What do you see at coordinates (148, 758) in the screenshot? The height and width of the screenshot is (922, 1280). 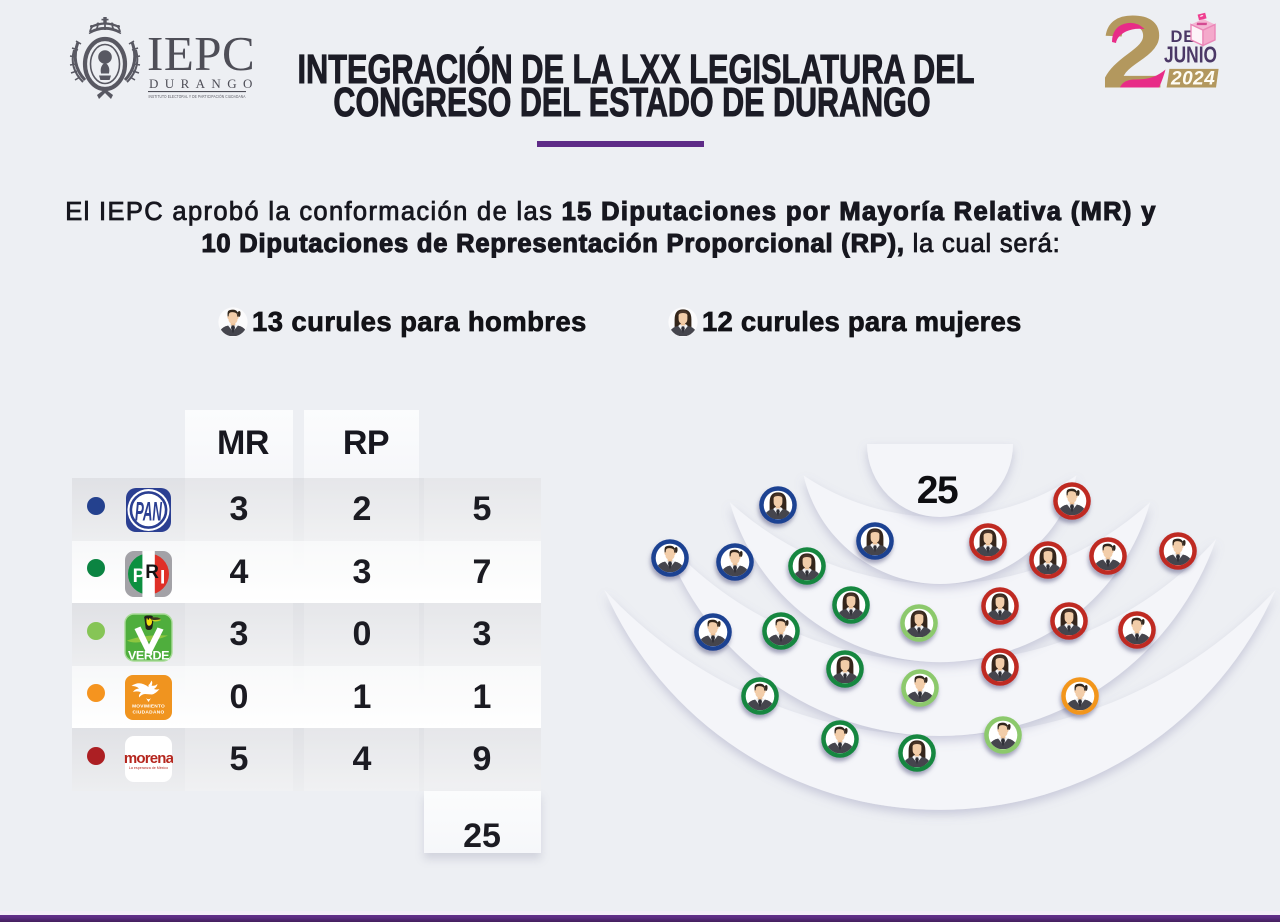 I see `svg-text: morena` at bounding box center [148, 758].